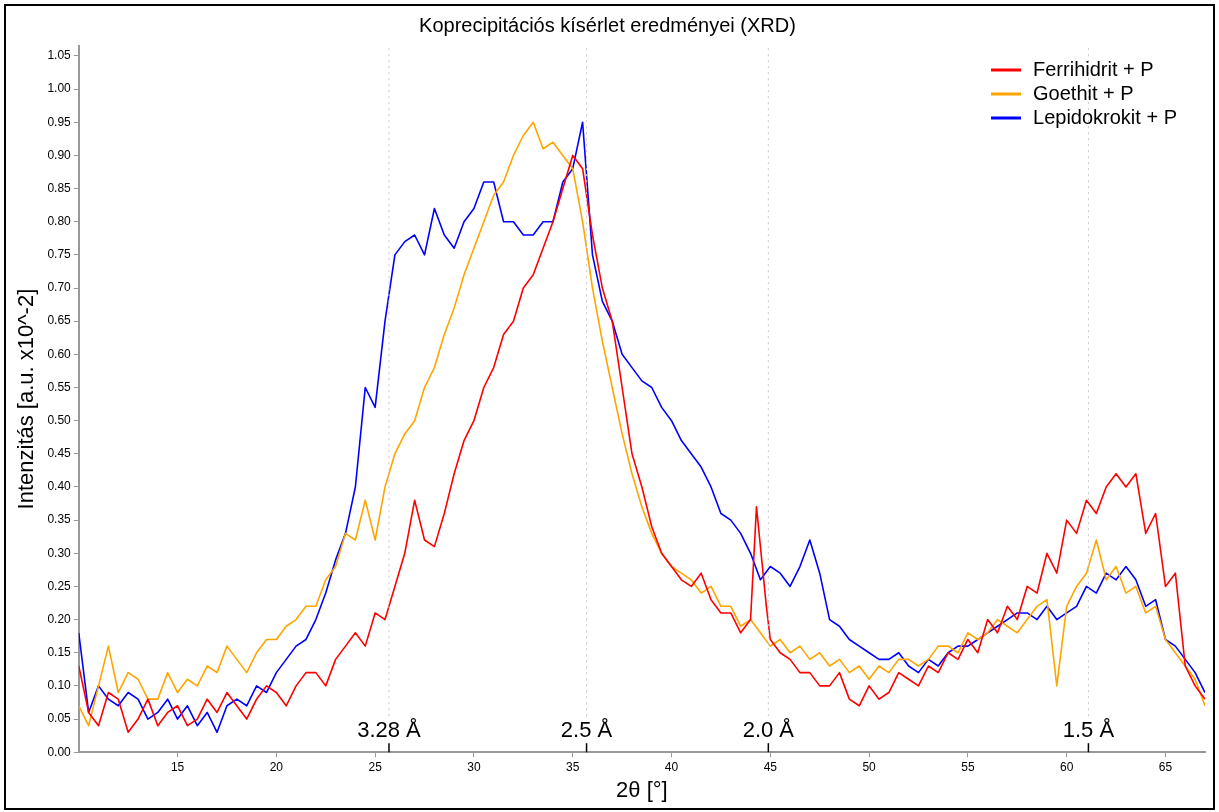 Image resolution: width=1219 pixels, height=812 pixels. I want to click on y-tick-label: 0.35, so click(59, 519).